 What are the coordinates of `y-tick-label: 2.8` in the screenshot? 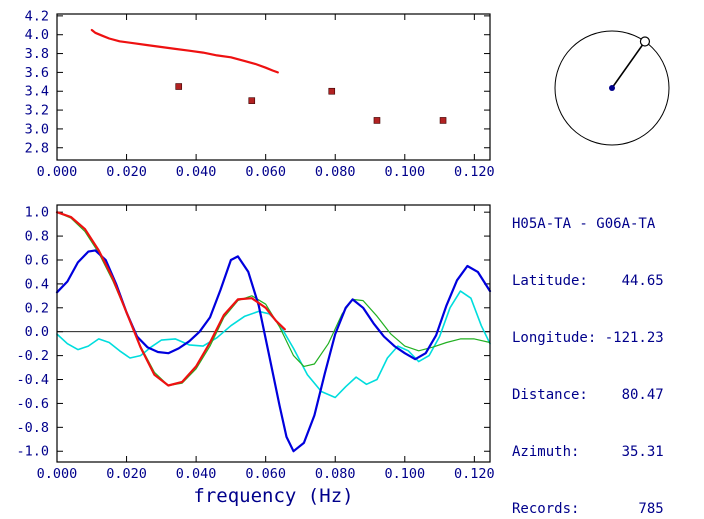 It's located at (37, 148).